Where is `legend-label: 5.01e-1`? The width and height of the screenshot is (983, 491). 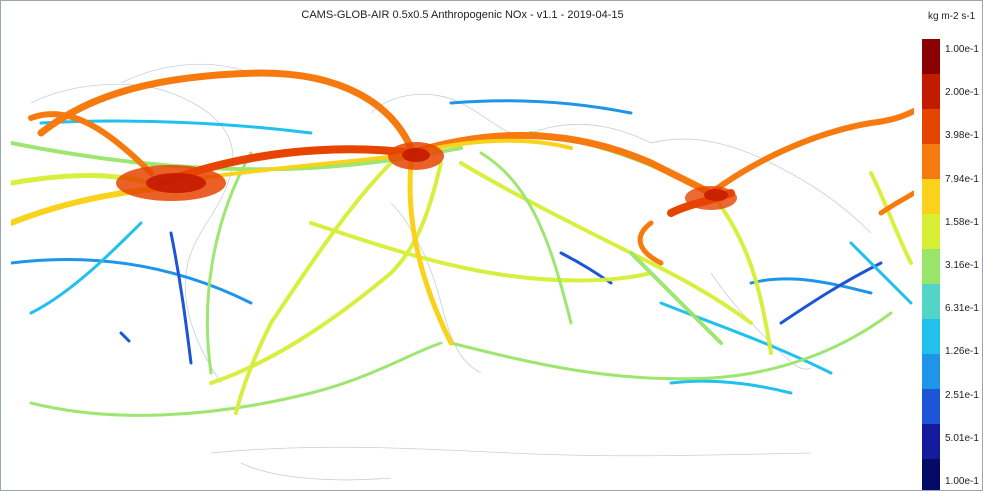 legend-label: 5.01e-1 is located at coordinates (962, 438).